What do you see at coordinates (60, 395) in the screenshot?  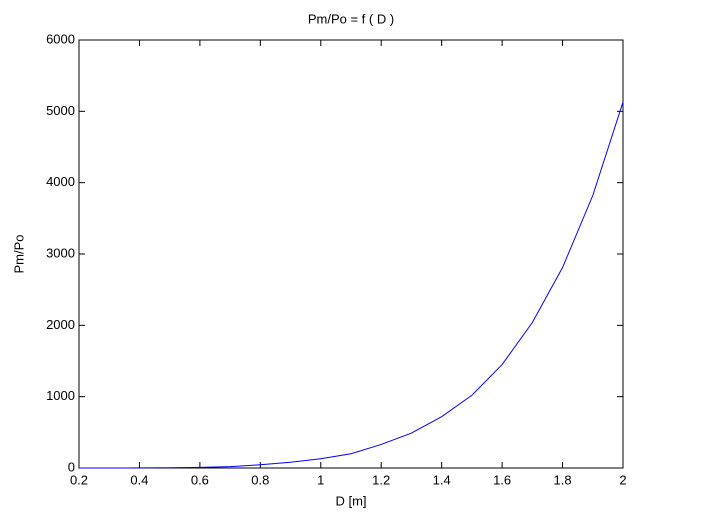 I see `y-tick-label: 1000` at bounding box center [60, 395].